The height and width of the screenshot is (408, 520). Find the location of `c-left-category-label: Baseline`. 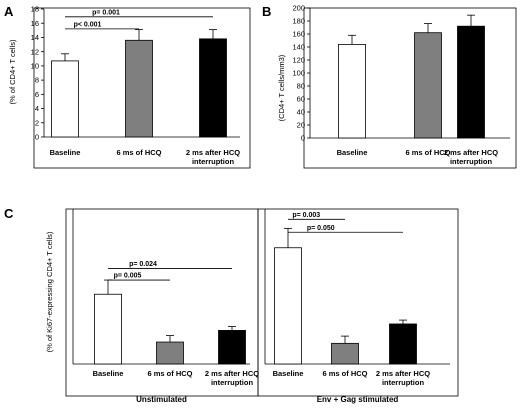

c-left-category-label: Baseline is located at coordinates (108, 373).